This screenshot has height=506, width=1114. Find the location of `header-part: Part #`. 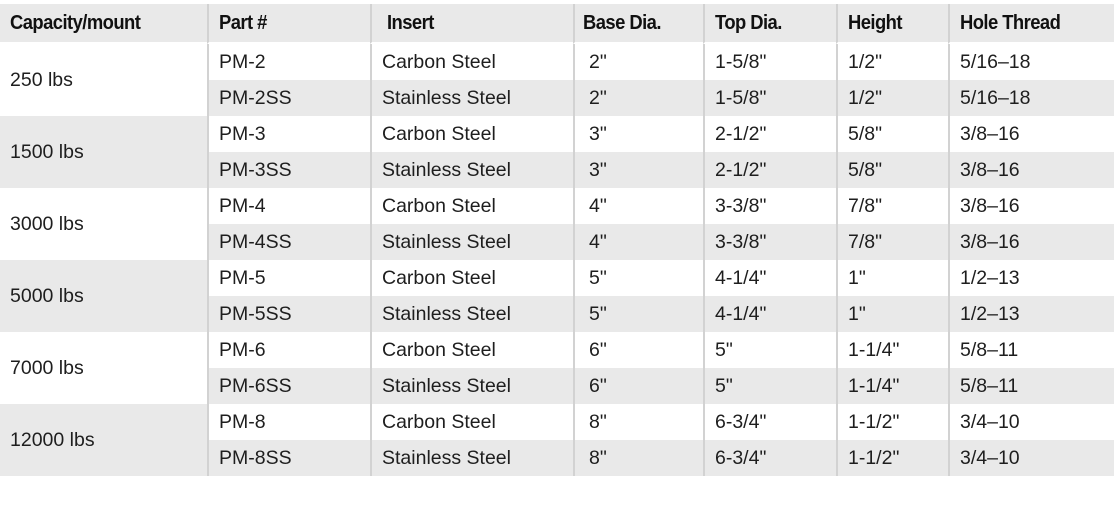

header-part: Part # is located at coordinates (288, 24).